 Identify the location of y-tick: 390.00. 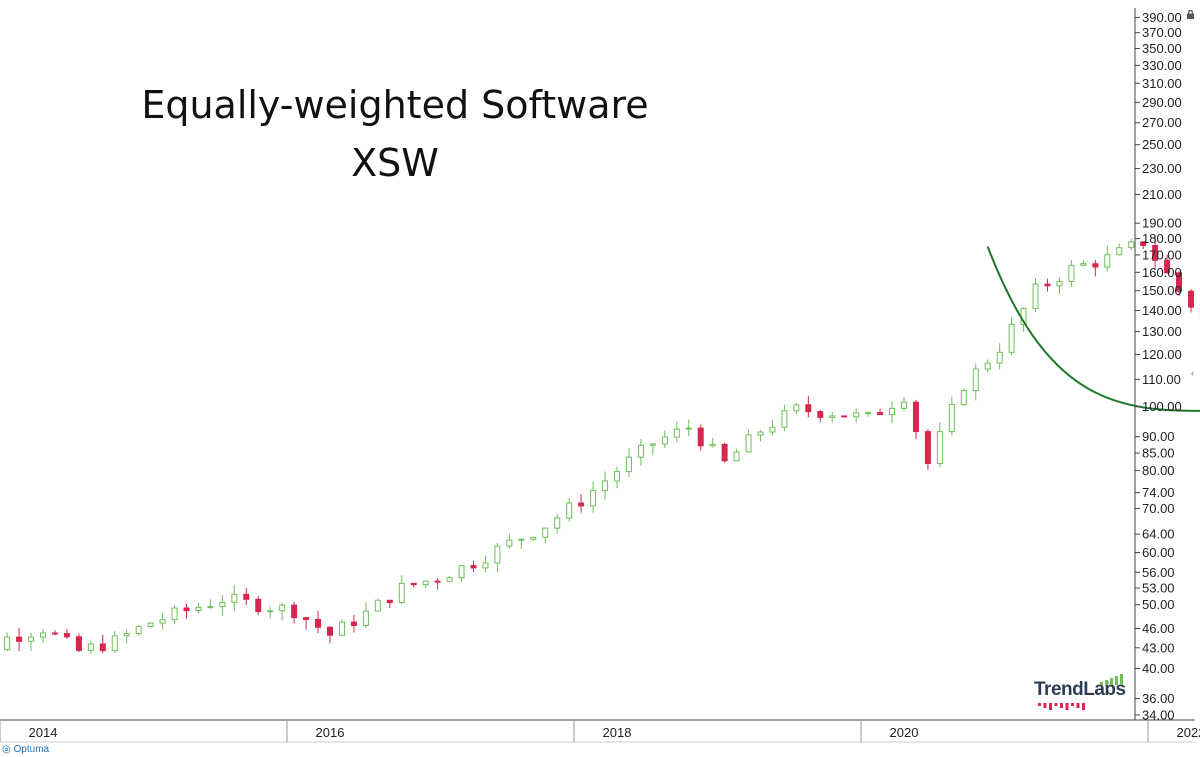
(1162, 17).